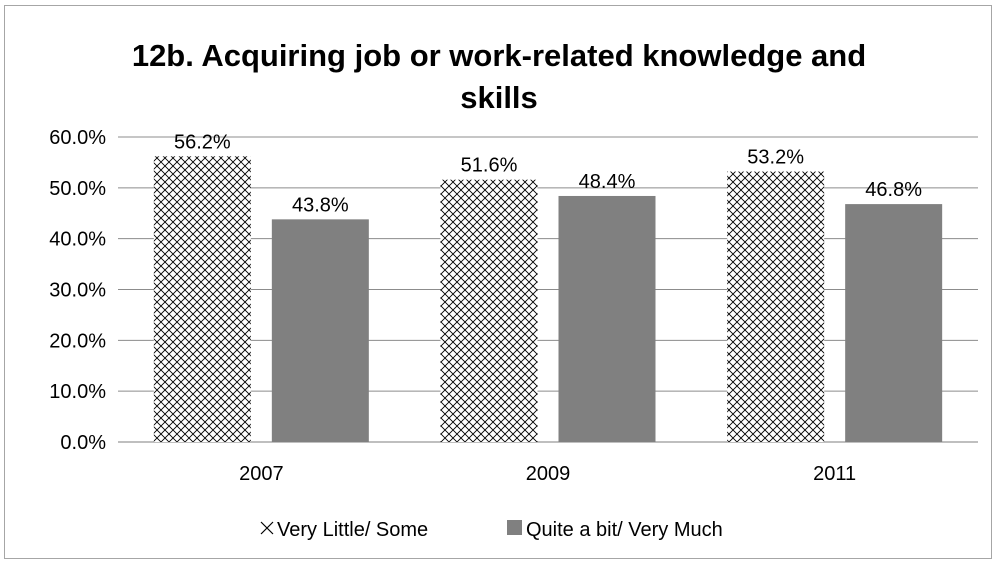 Image resolution: width=997 pixels, height=564 pixels. I want to click on bar-quite-a-bit-very-much-2011, so click(894, 323).